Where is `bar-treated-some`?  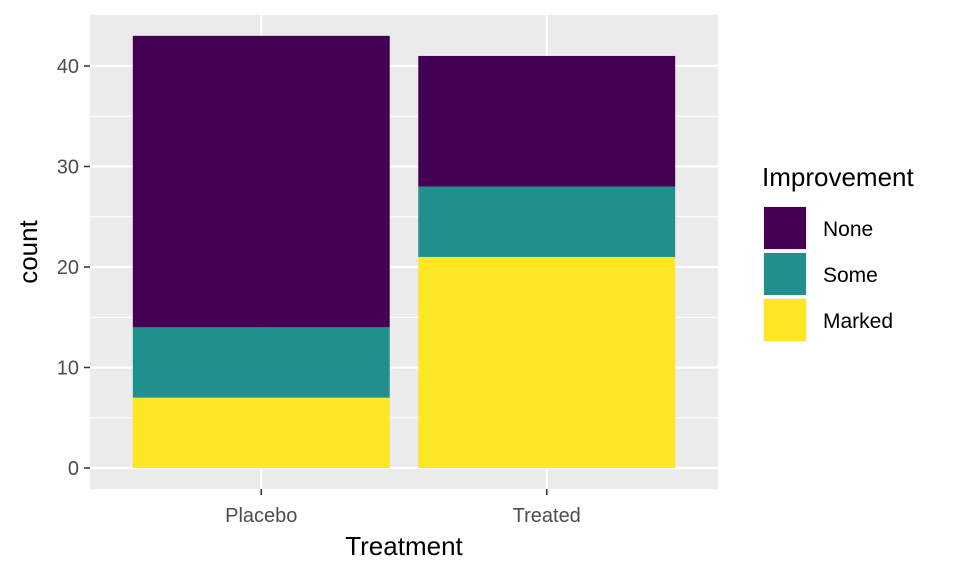 bar-treated-some is located at coordinates (547, 221).